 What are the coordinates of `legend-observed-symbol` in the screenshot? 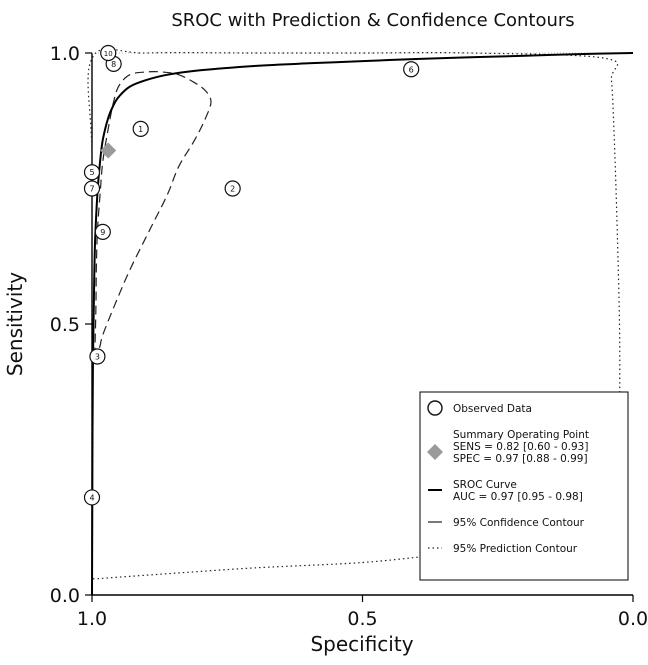 It's located at (435, 408).